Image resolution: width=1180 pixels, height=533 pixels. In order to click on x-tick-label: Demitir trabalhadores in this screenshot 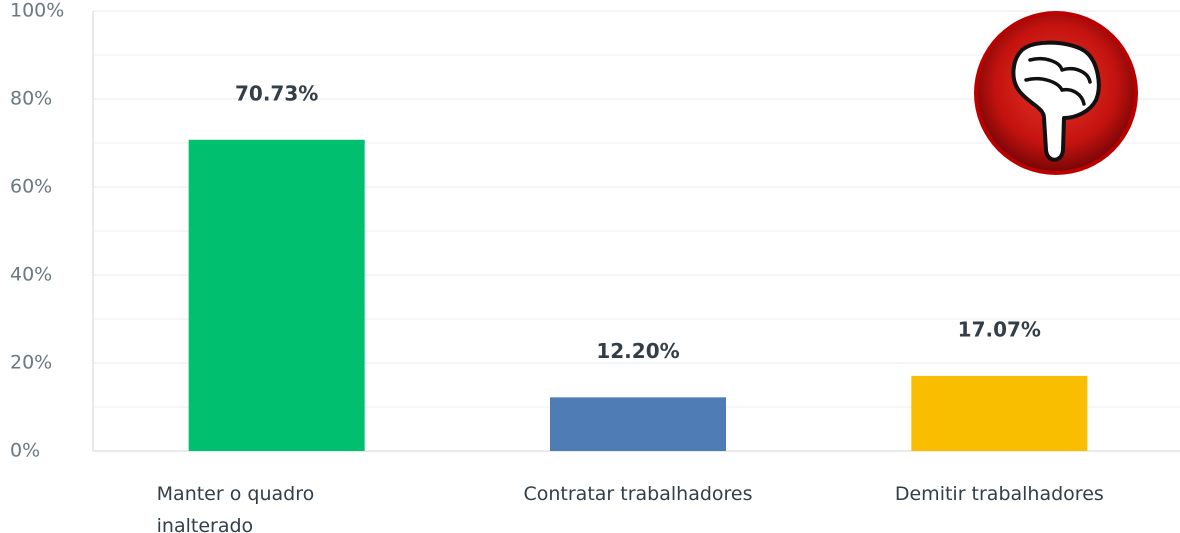, I will do `click(999, 494)`.